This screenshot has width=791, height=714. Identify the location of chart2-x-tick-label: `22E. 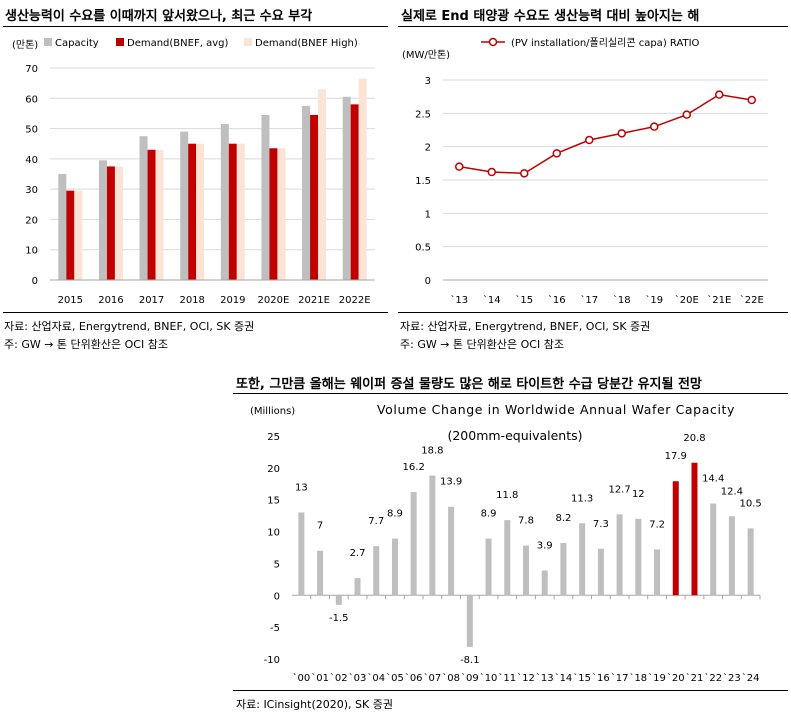
(752, 300).